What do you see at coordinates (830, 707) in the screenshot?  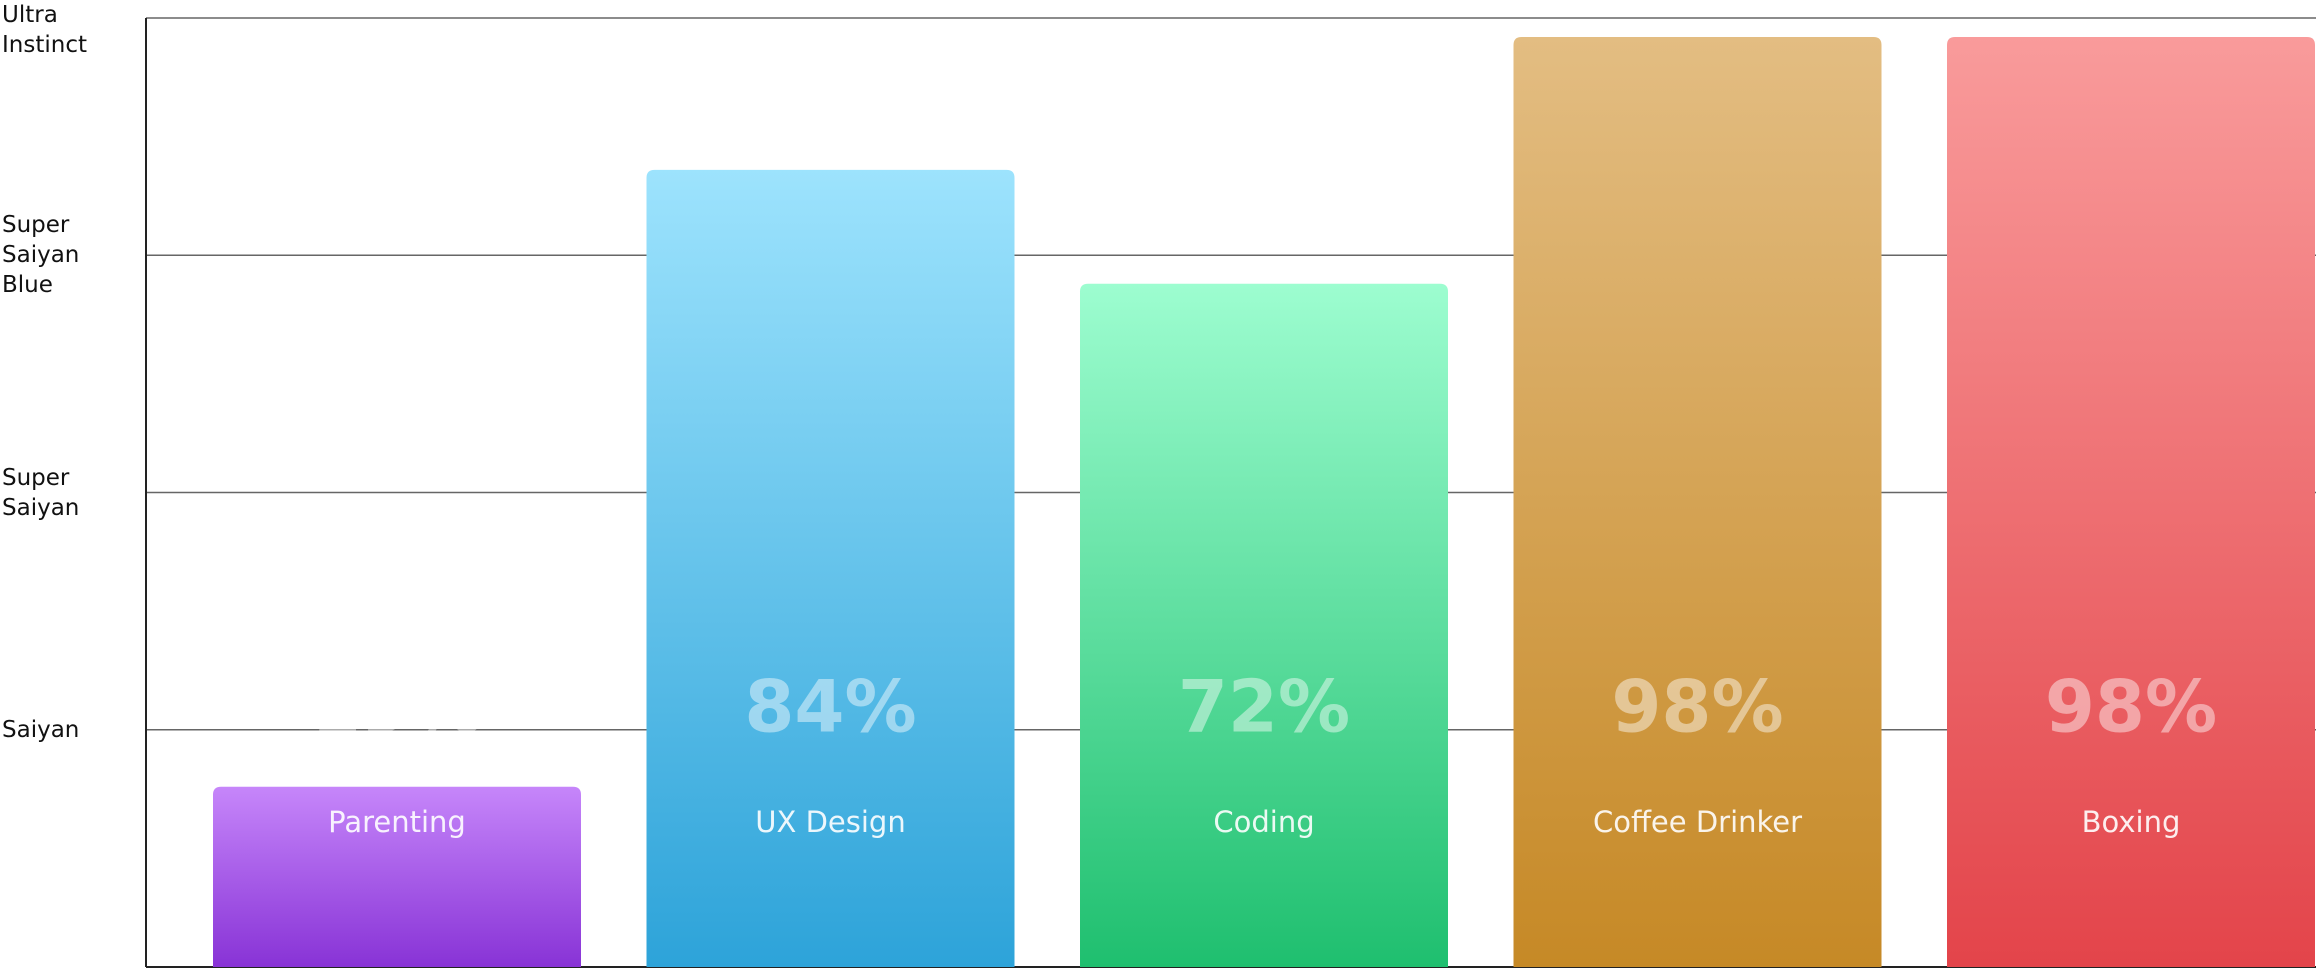 I see `value-label: 84%` at bounding box center [830, 707].